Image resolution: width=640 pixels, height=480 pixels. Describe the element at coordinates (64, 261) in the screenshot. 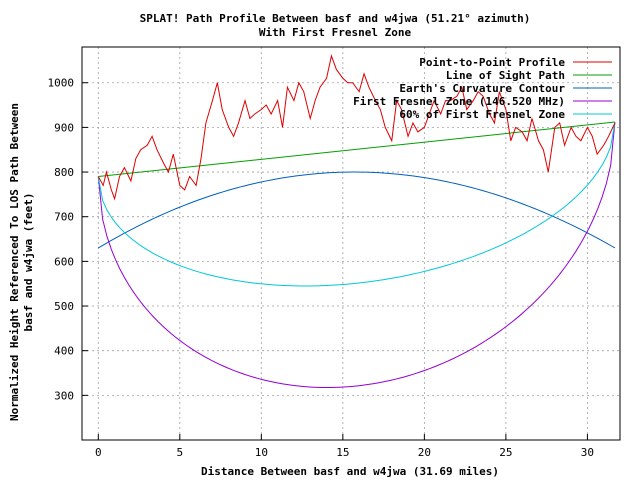

I see `y-tick-label: 600` at that location.